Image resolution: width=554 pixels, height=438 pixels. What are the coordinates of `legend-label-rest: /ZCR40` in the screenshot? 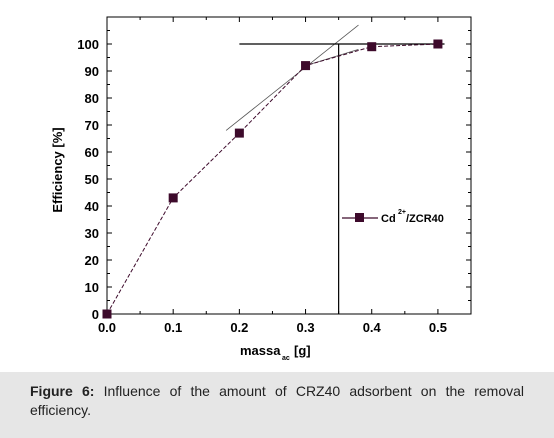 It's located at (425, 219).